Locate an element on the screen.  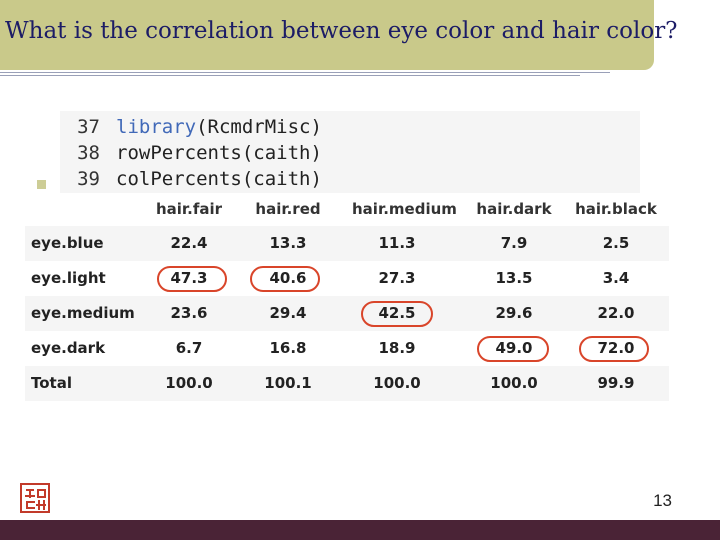
table-cell: 18.9 is located at coordinates (397, 348).